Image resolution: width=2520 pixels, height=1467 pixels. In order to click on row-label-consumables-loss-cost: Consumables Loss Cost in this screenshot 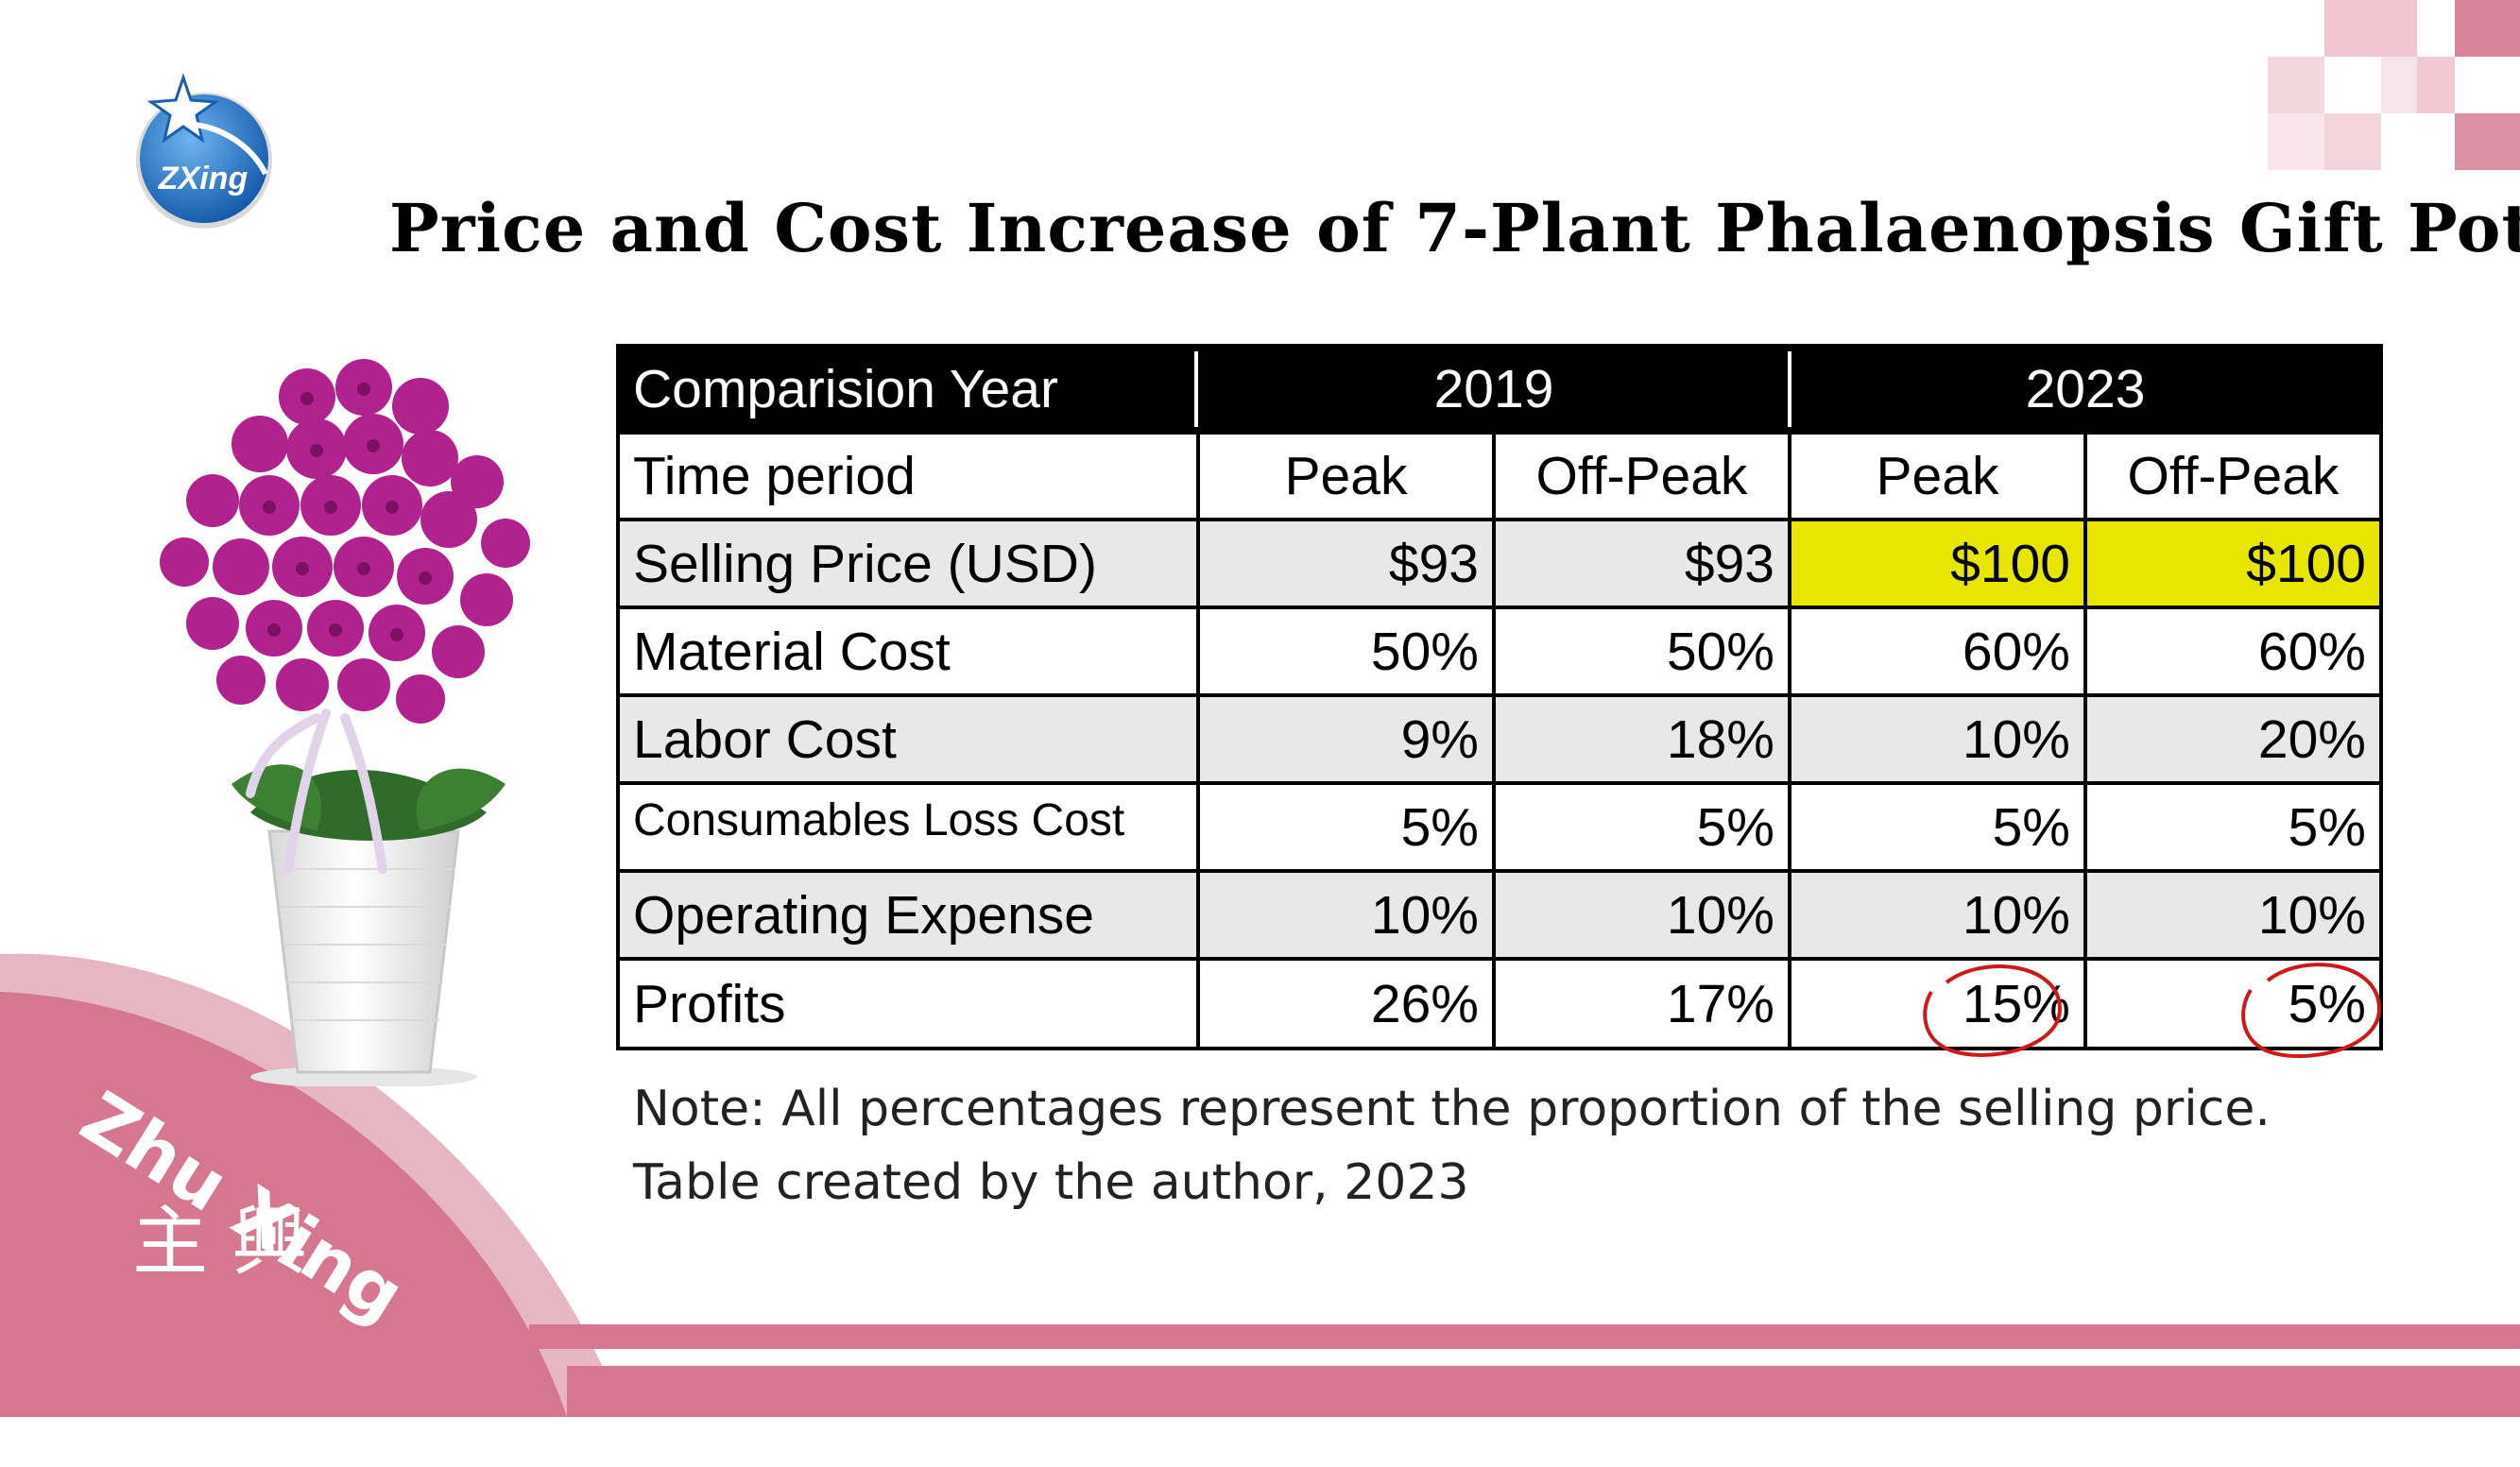, I will do `click(908, 827)`.